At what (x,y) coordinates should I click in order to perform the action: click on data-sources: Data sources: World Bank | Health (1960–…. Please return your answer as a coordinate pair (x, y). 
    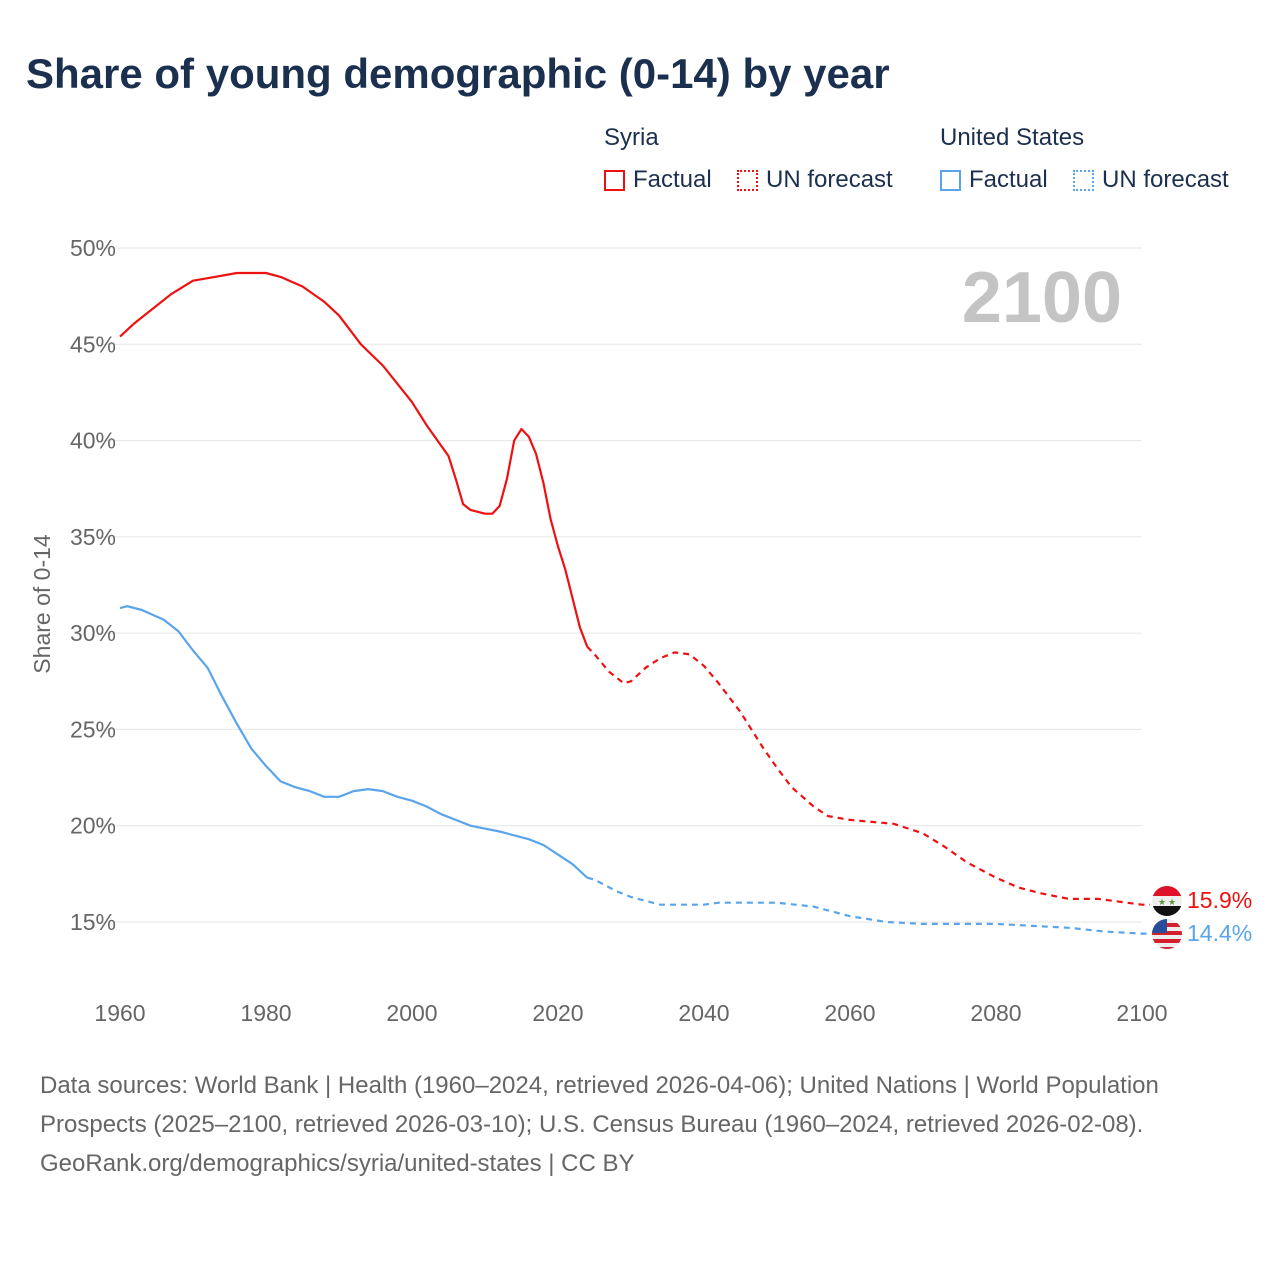
    Looking at the image, I should click on (599, 1105).